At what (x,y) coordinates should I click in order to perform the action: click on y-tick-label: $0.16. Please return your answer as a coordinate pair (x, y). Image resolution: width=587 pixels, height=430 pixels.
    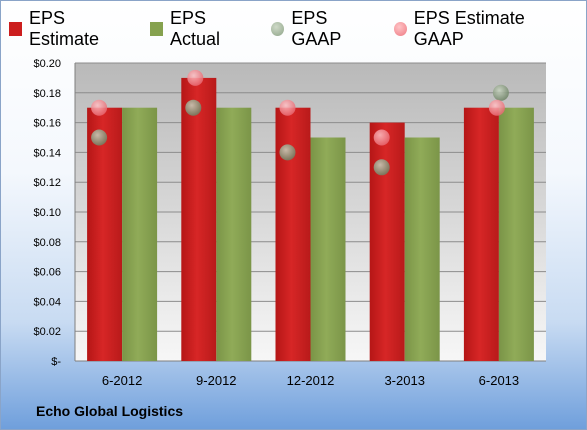
    Looking at the image, I should click on (47, 124).